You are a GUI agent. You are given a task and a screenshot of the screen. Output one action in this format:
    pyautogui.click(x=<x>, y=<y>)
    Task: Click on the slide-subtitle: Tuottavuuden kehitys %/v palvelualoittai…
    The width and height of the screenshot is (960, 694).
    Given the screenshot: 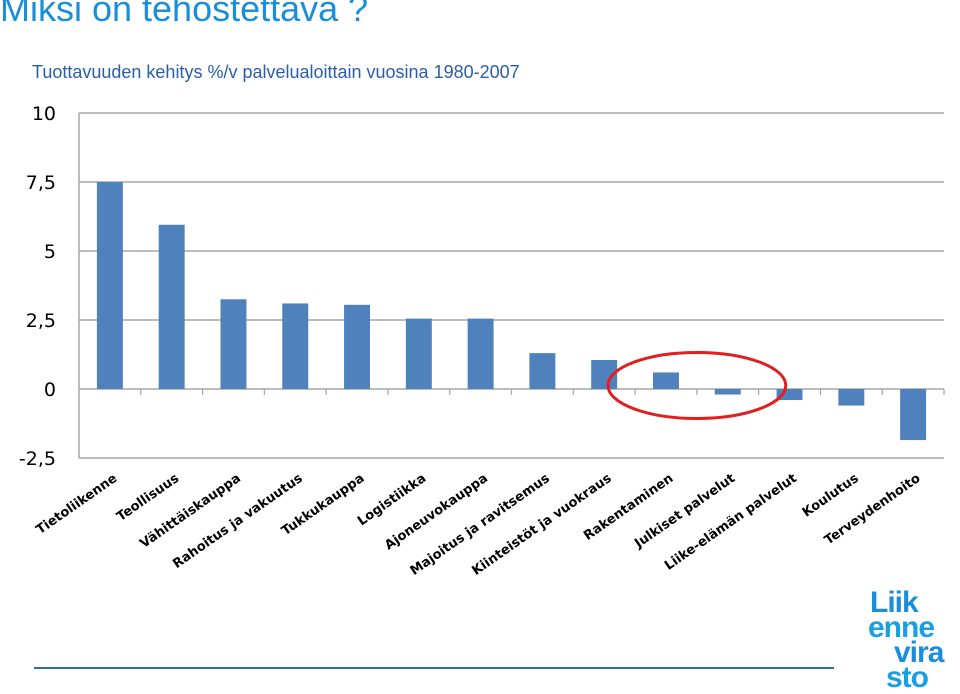 What is the action you would take?
    pyautogui.click(x=276, y=72)
    